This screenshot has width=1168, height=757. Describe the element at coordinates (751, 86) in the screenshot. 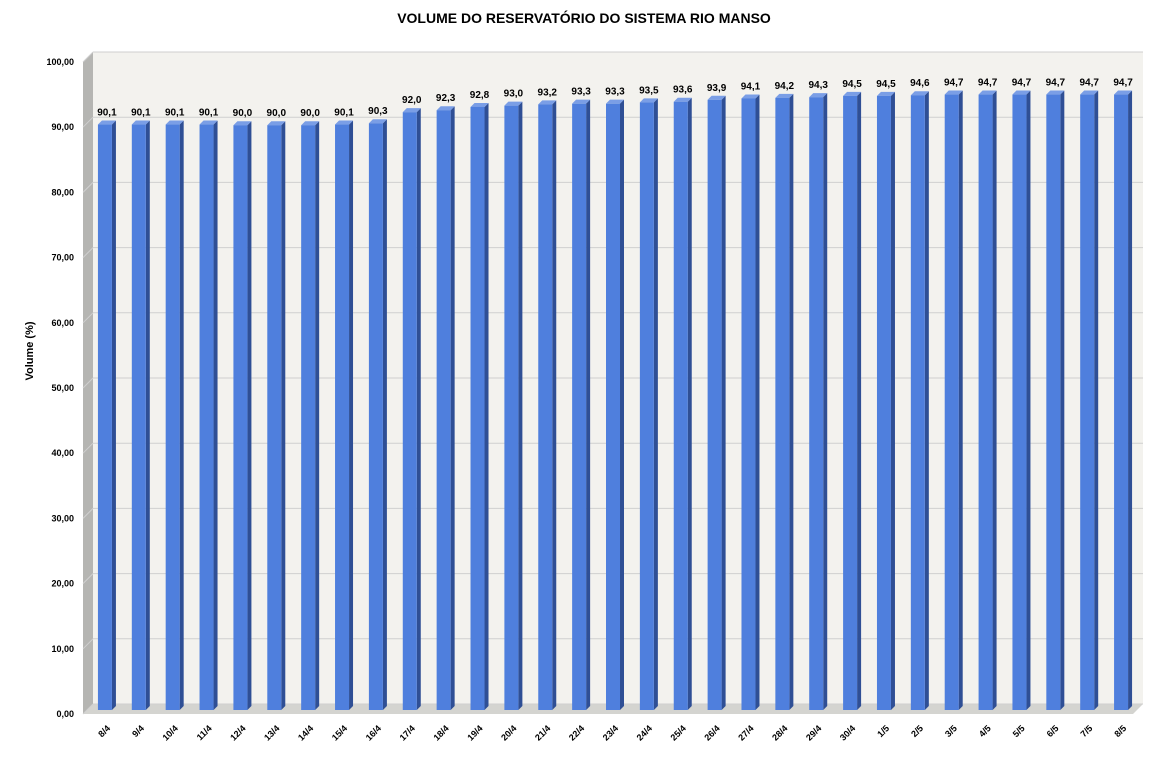

I see `data-label: 94,1` at that location.